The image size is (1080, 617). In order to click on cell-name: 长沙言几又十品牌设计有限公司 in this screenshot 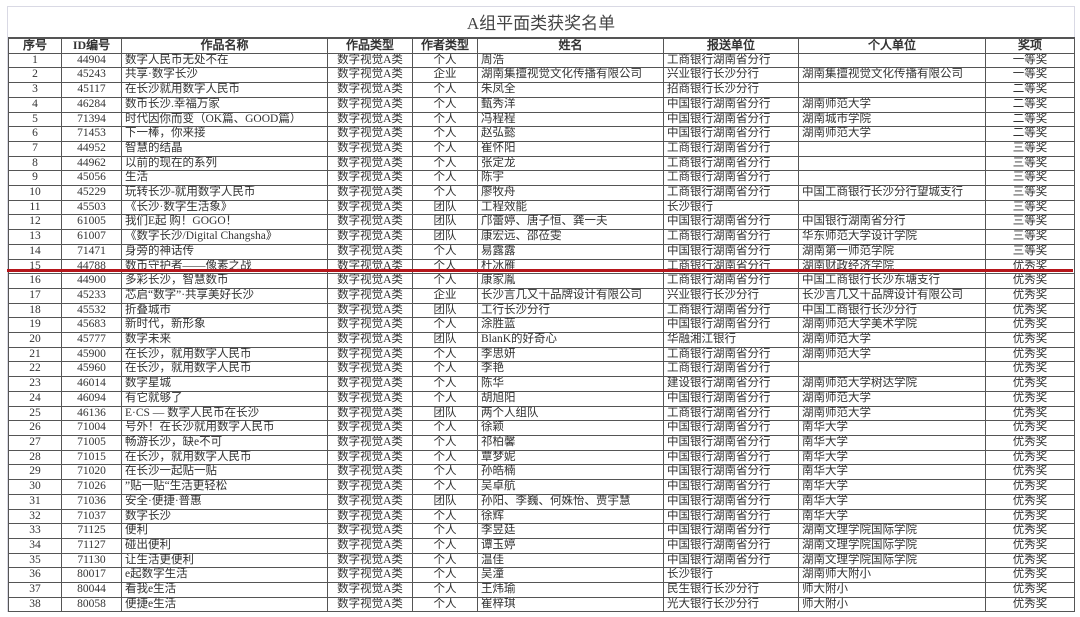, I will do `click(570, 295)`.